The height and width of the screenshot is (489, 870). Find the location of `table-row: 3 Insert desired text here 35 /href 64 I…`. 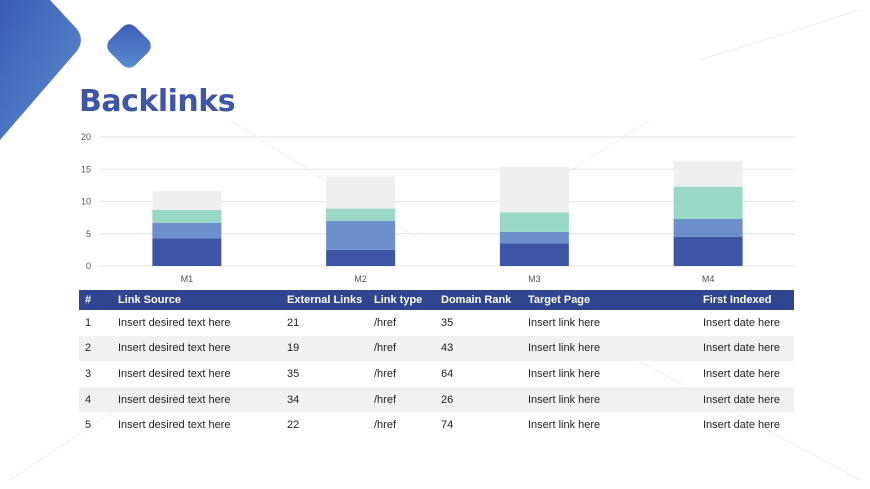

table-row: 3 Insert desired text here 35 /href 64 I… is located at coordinates (436, 374).